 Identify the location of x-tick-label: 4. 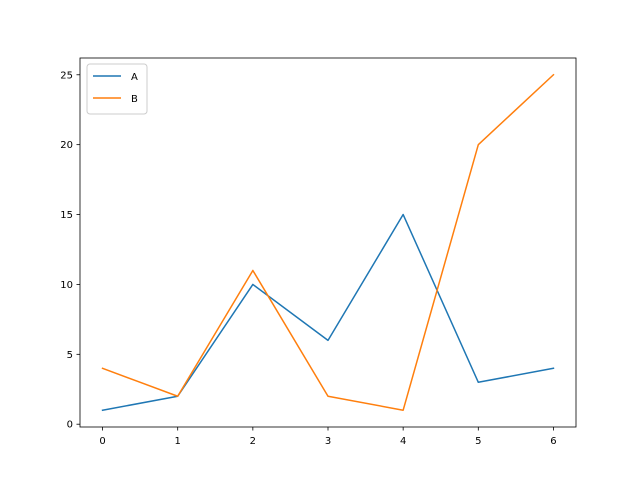
(403, 441).